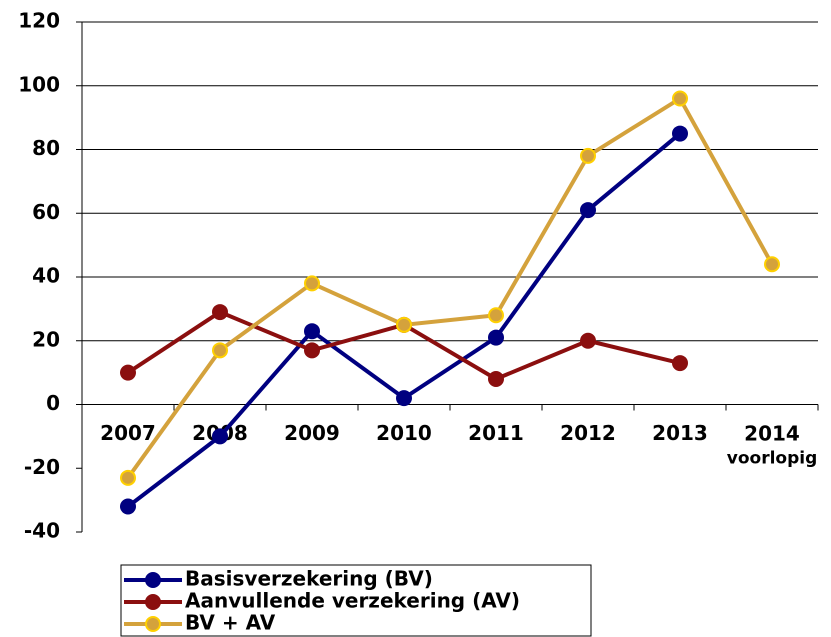  What do you see at coordinates (309, 579) in the screenshot?
I see `legend-label: Basisverzekering (BV)` at bounding box center [309, 579].